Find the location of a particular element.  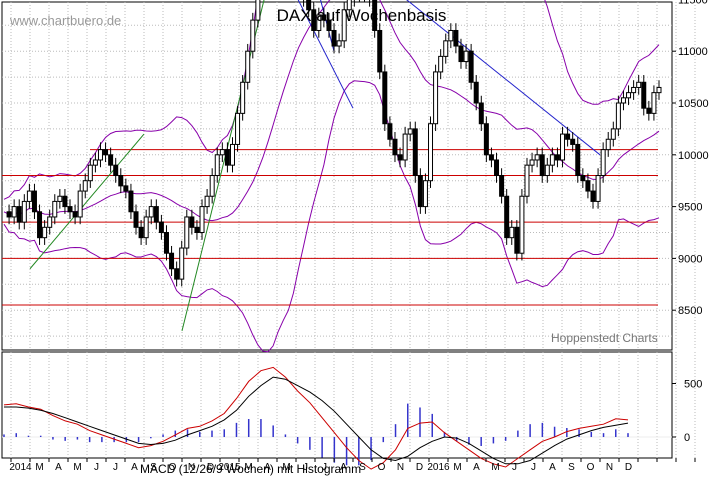

y-tick-label: 9000 is located at coordinates (690, 259).